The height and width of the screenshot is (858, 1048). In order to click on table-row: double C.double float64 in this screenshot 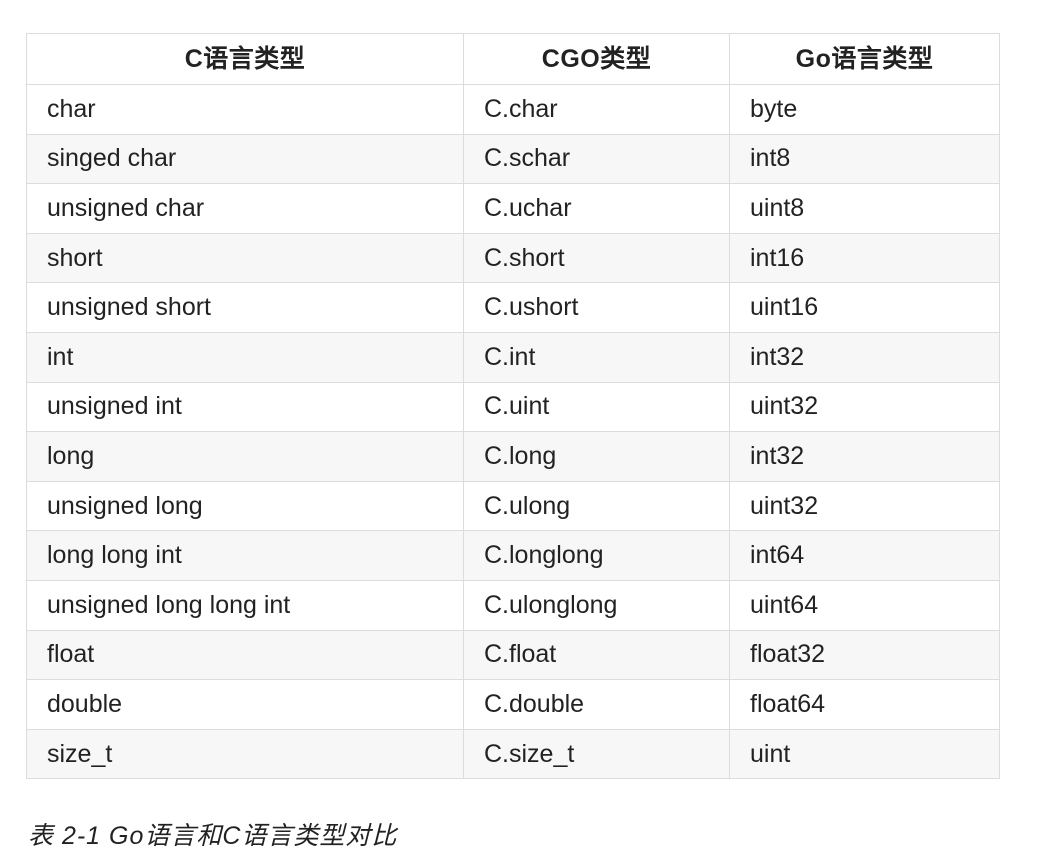, I will do `click(513, 704)`.